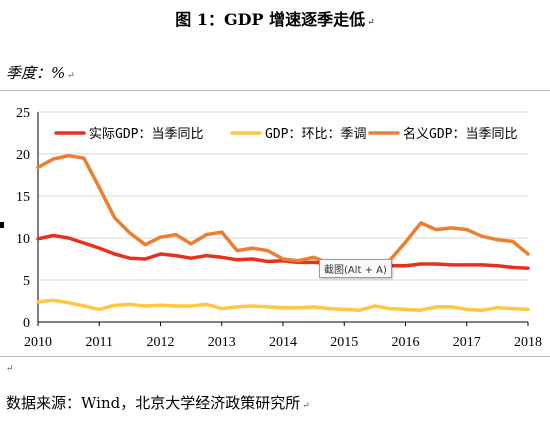 The height and width of the screenshot is (435, 550). What do you see at coordinates (26, 281) in the screenshot?
I see `y-tick-label: 5` at bounding box center [26, 281].